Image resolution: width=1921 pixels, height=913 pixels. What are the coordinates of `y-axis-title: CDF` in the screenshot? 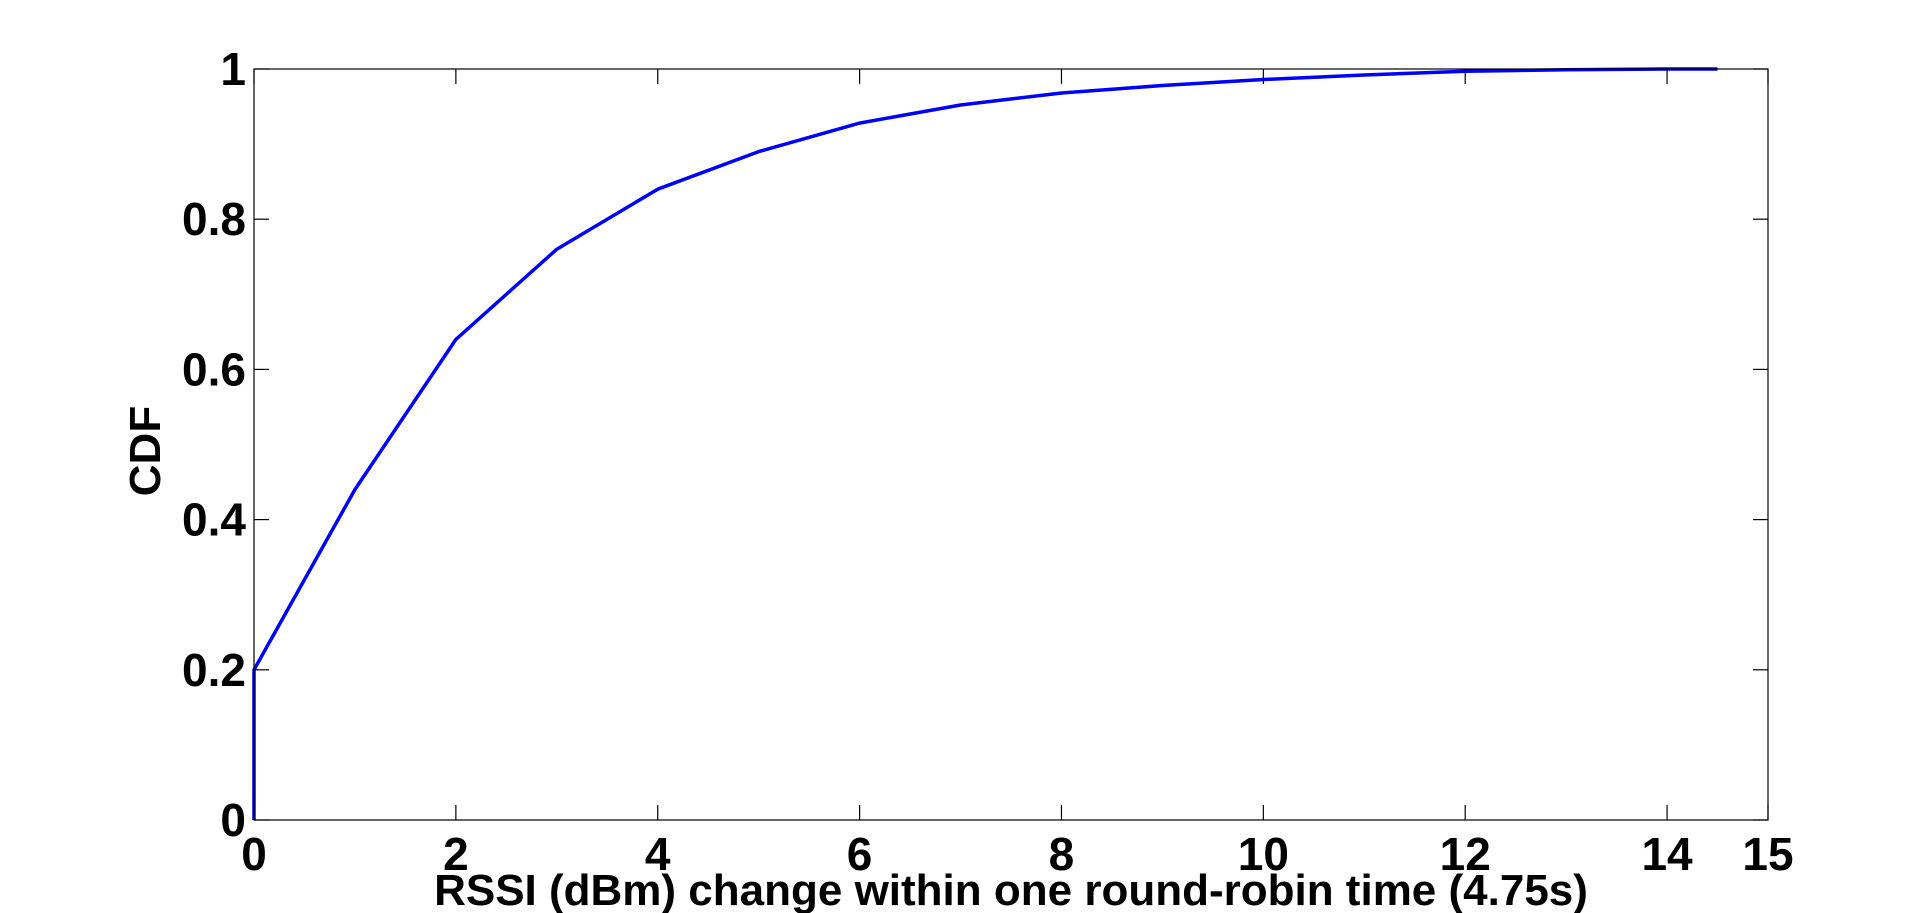 It's located at (145, 451).